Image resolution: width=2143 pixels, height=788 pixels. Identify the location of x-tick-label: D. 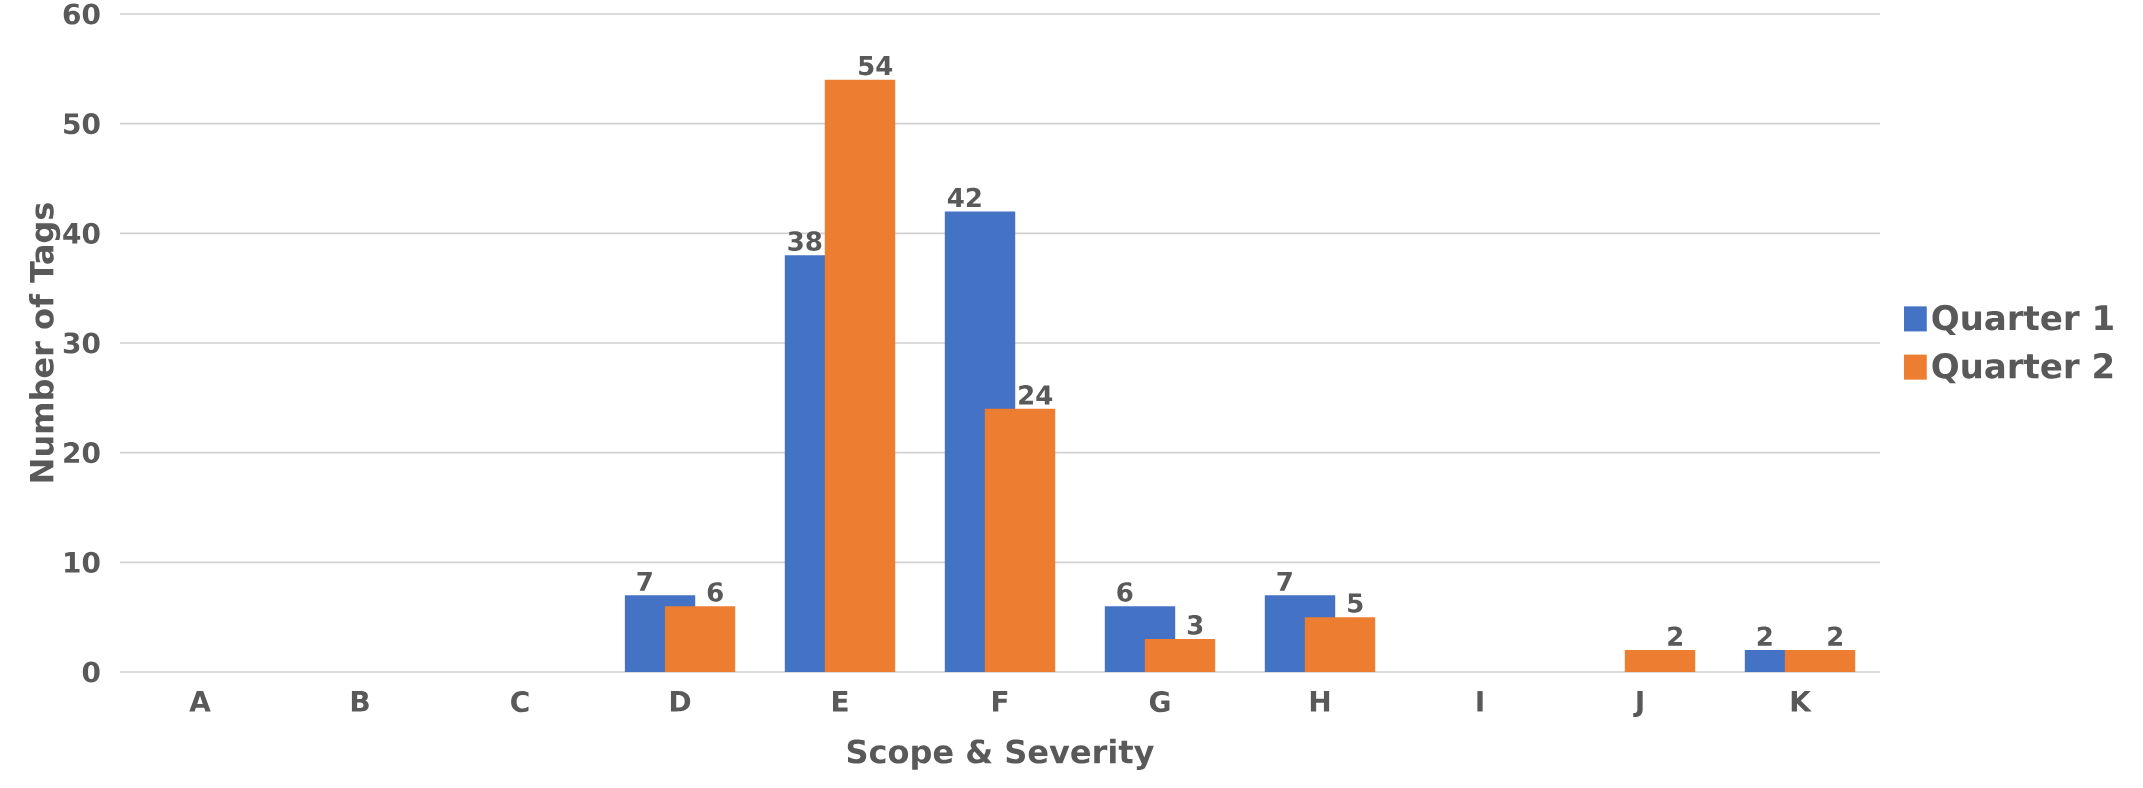
(680, 701).